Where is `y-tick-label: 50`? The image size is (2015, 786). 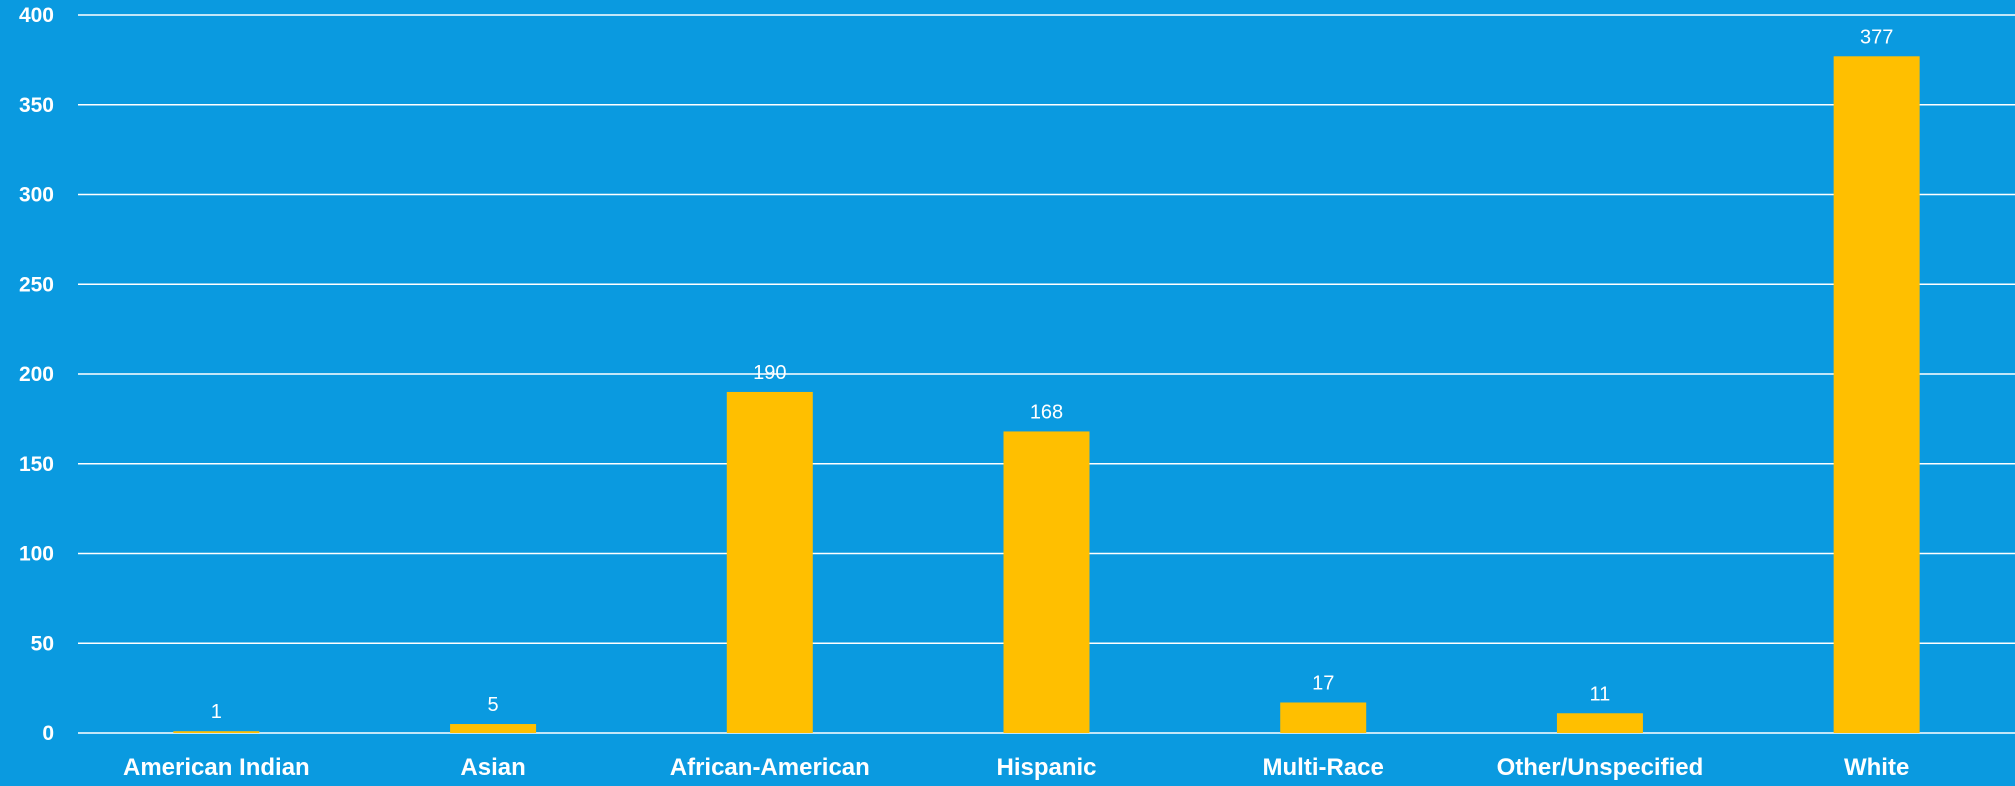 y-tick-label: 50 is located at coordinates (42, 643).